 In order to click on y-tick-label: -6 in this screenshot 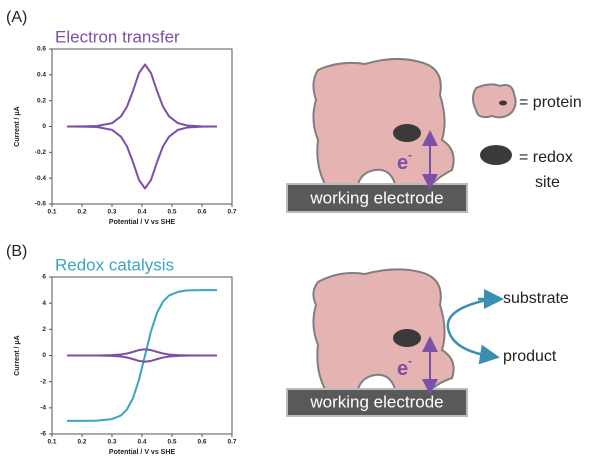, I will do `click(43, 434)`.